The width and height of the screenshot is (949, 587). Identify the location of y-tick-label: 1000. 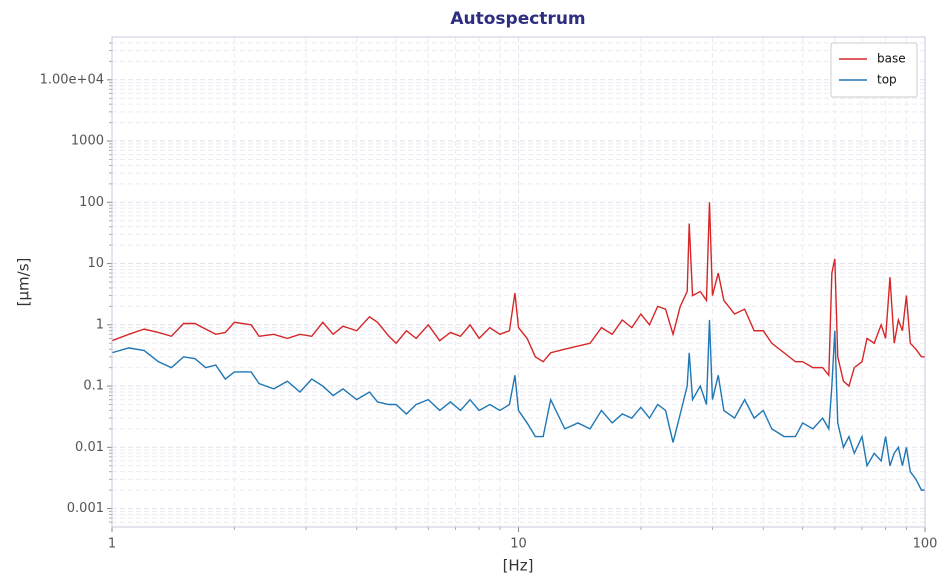
(87, 141).